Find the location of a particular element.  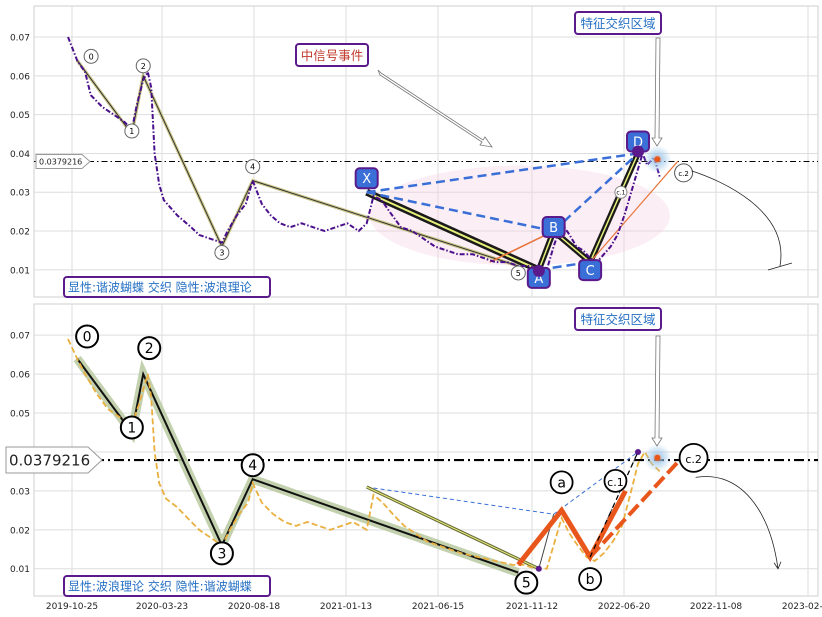

wave-label: 3 is located at coordinates (221, 554).